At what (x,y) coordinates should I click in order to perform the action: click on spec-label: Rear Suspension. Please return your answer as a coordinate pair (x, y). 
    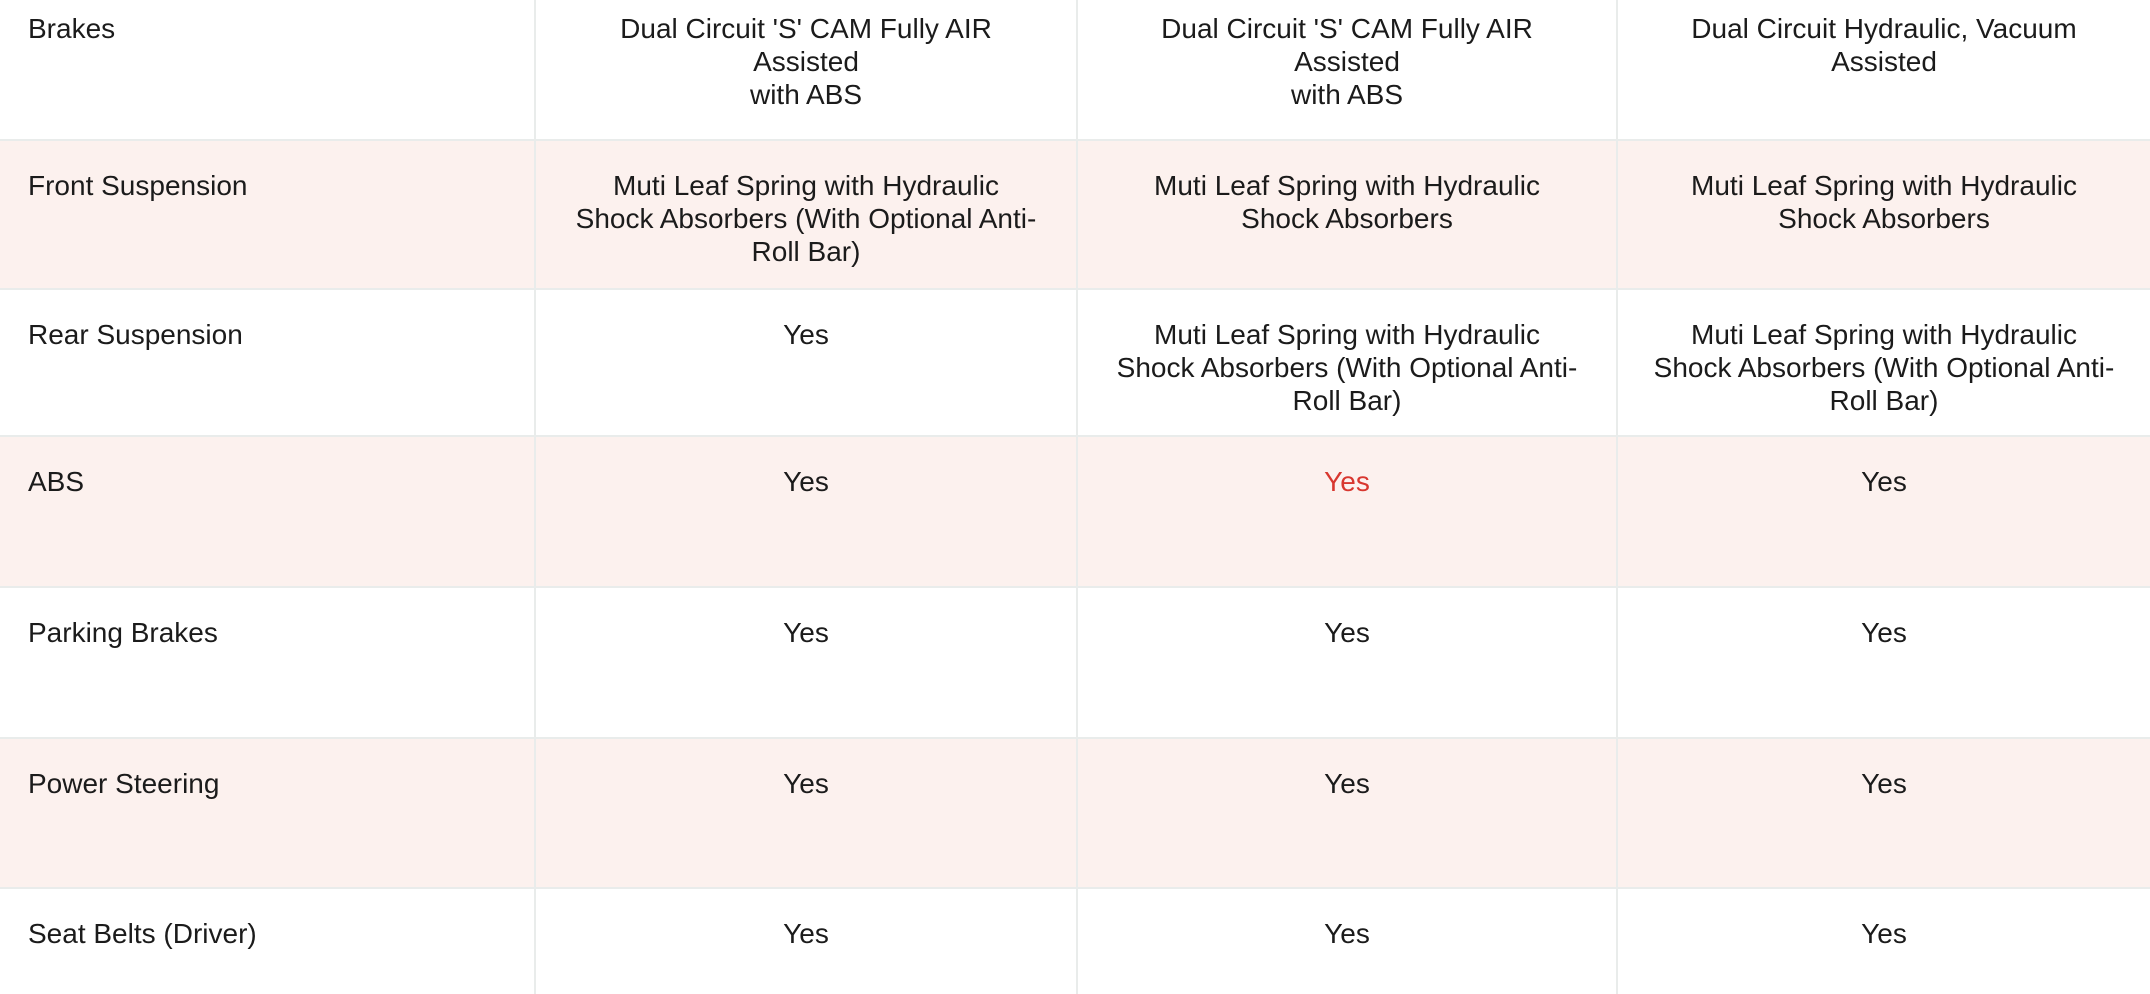
    Looking at the image, I should click on (135, 334).